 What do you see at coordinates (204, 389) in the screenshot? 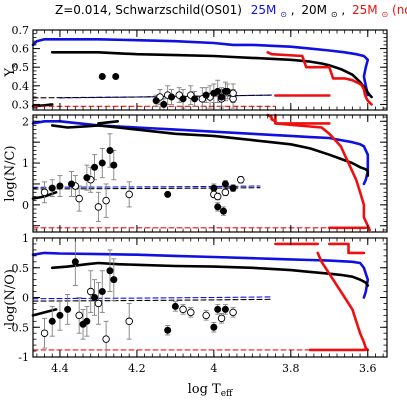
I see `x-axis-label-text: log T` at bounding box center [204, 389].